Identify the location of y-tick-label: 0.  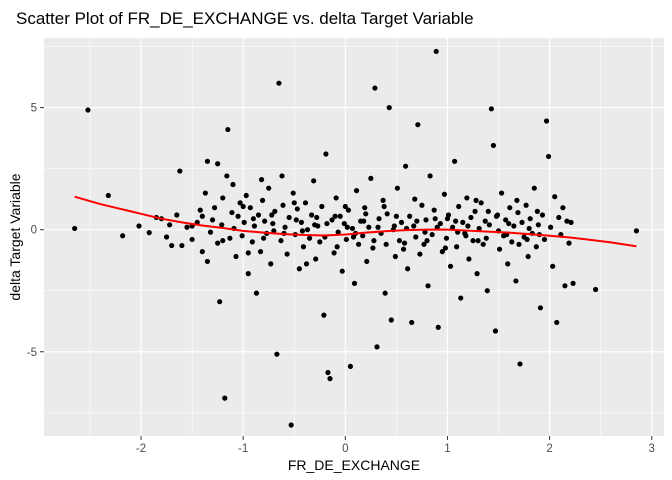
(34, 231).